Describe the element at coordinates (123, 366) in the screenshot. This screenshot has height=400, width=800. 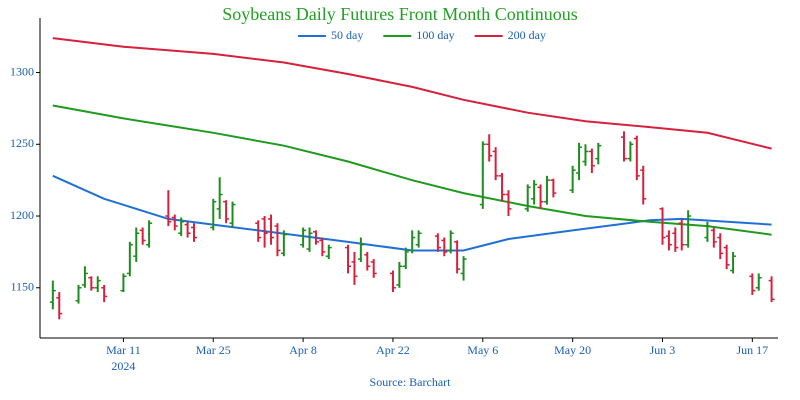
I see `x-year-label: 2024` at that location.